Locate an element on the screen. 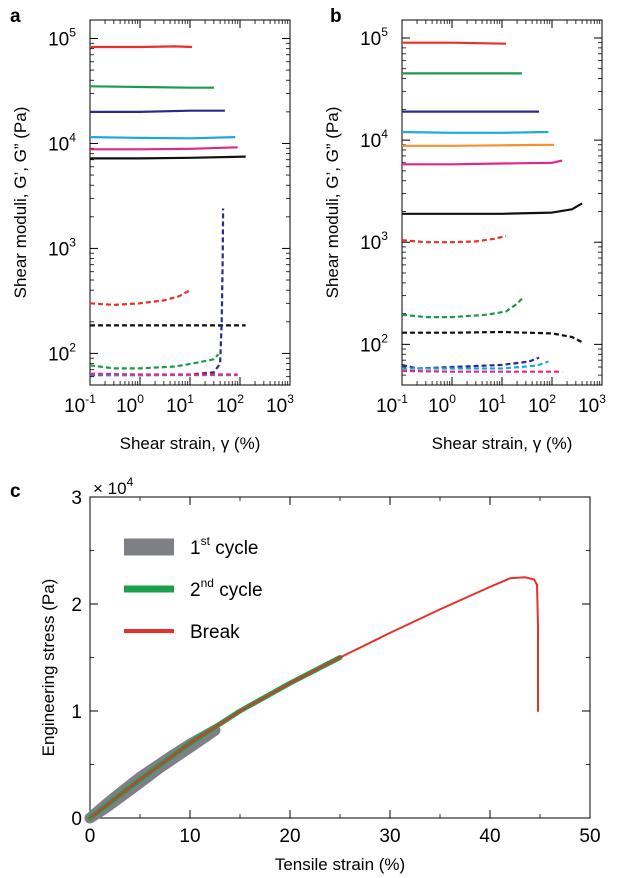 Image resolution: width=639 pixels, height=878 pixels. multiplier-base: × 10 is located at coordinates (110, 488).